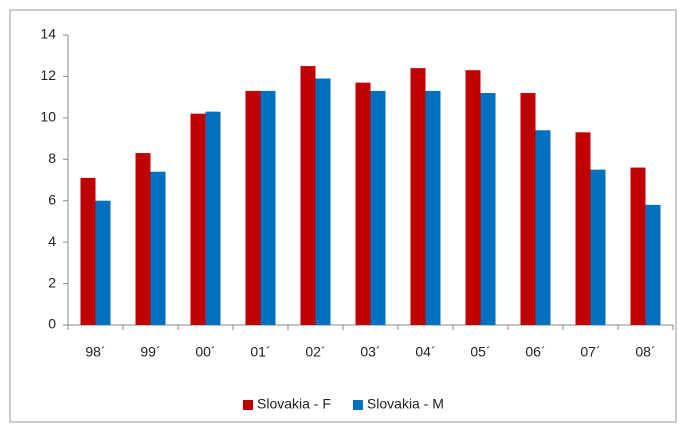 Image resolution: width=679 pixels, height=430 pixels. What do you see at coordinates (95, 352) in the screenshot?
I see `x-tick-label: 98´` at bounding box center [95, 352].